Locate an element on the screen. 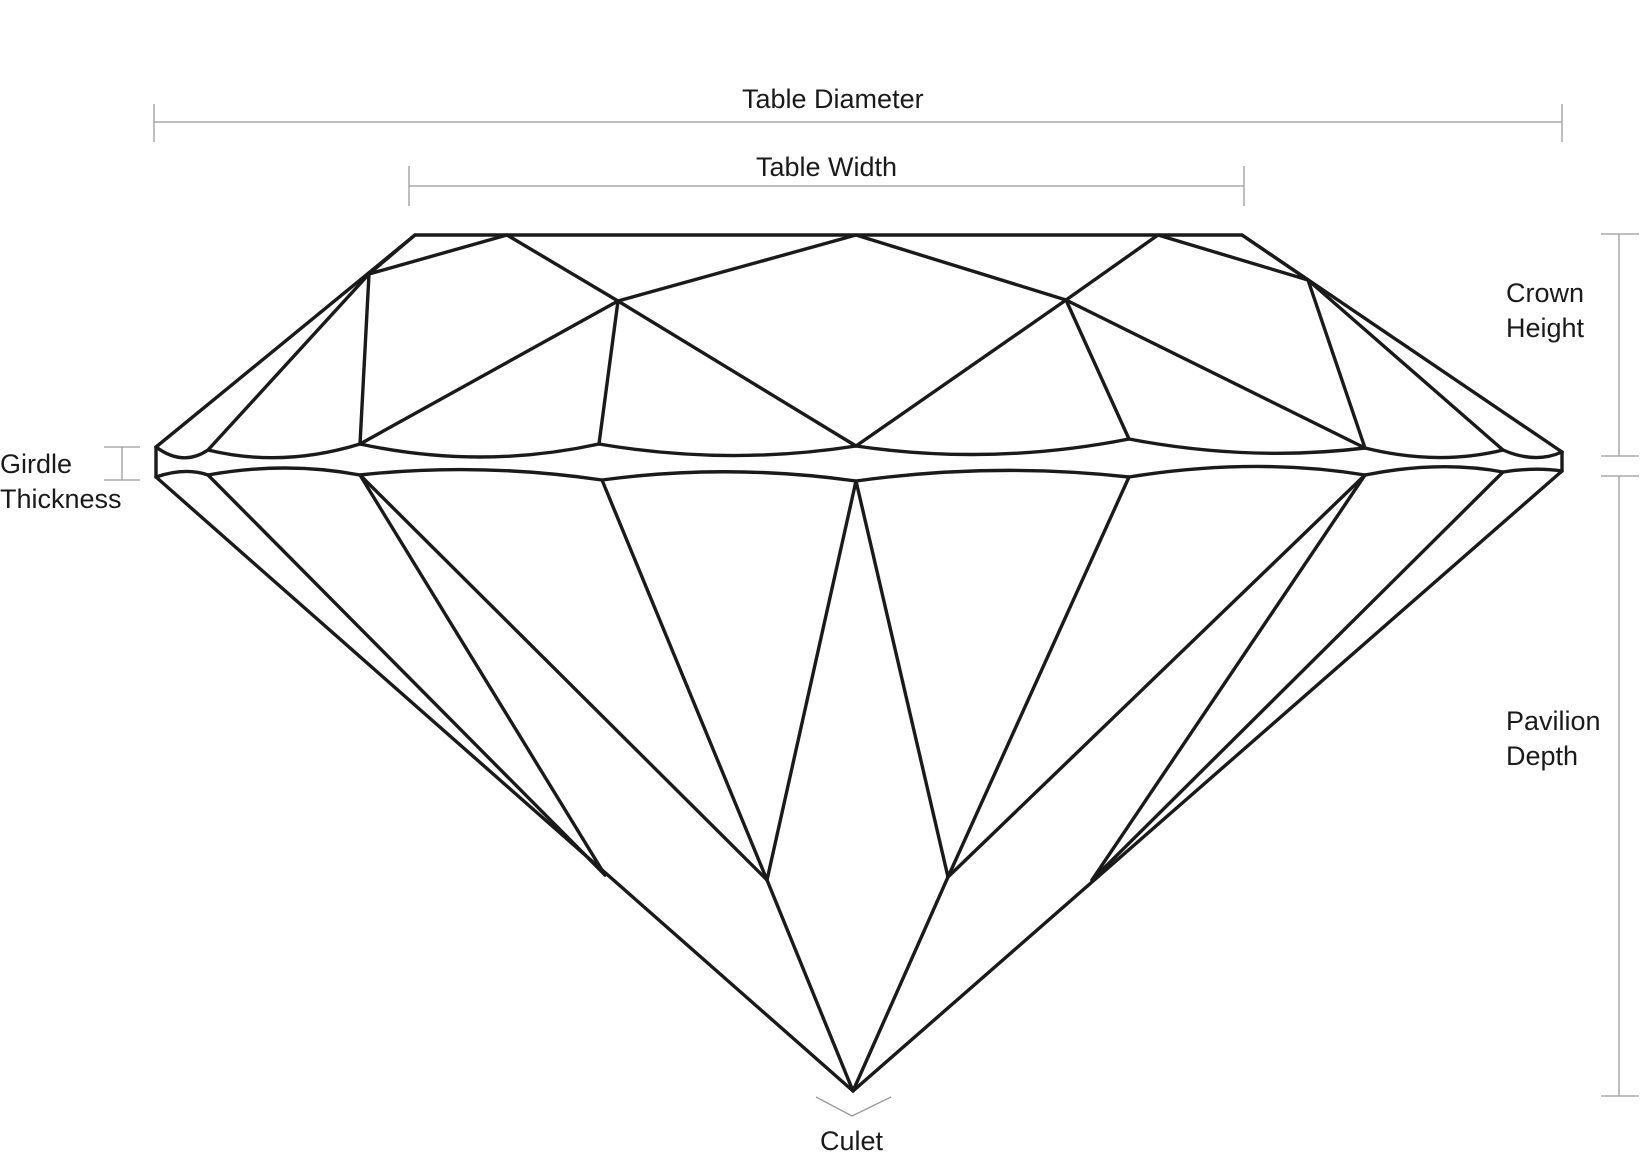 The height and width of the screenshot is (1162, 1641). pavilion-main-right is located at coordinates (1156, 676).